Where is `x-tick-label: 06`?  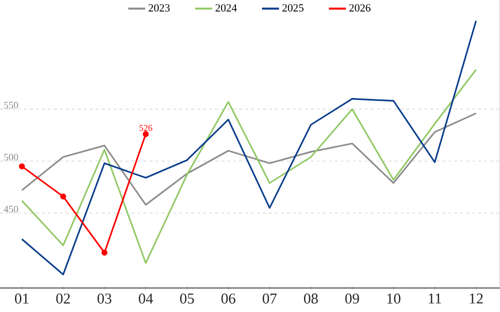
x-tick-label: 06 is located at coordinates (228, 299).